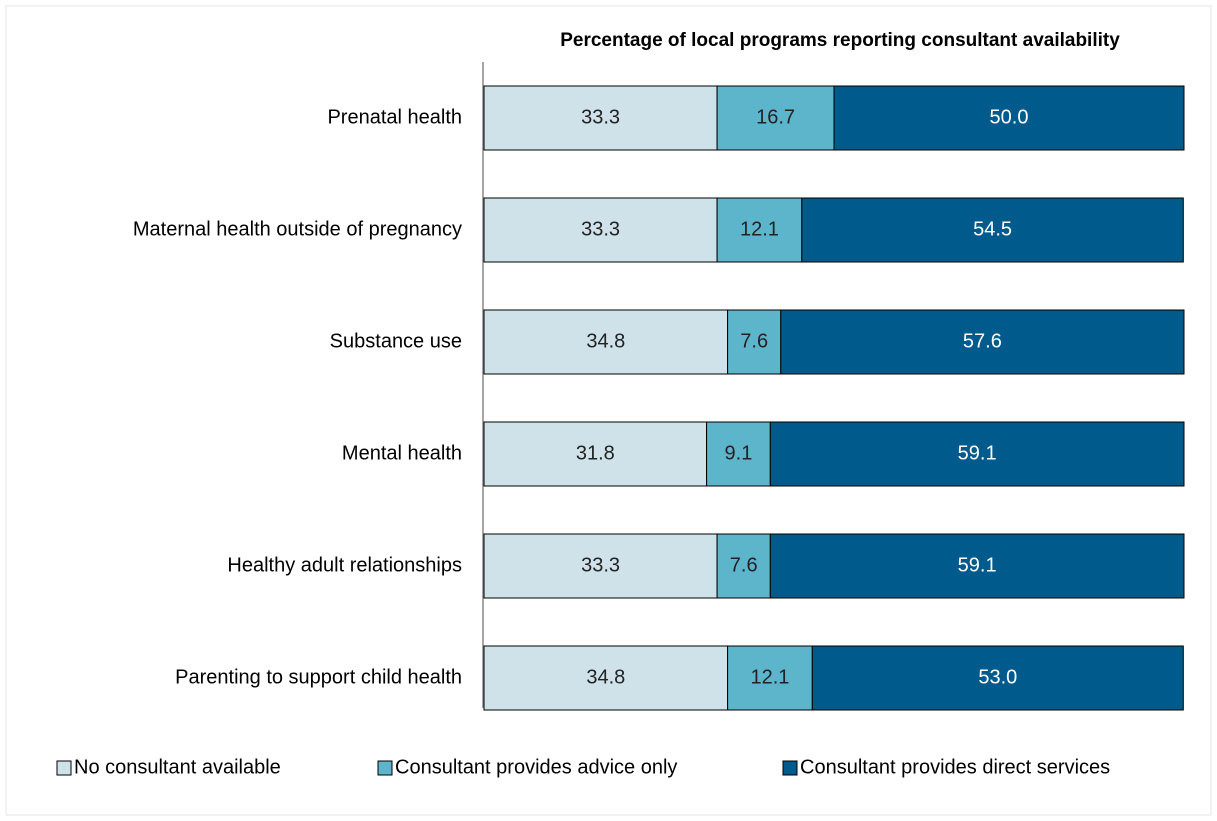  I want to click on data-label: 9.1, so click(739, 453).